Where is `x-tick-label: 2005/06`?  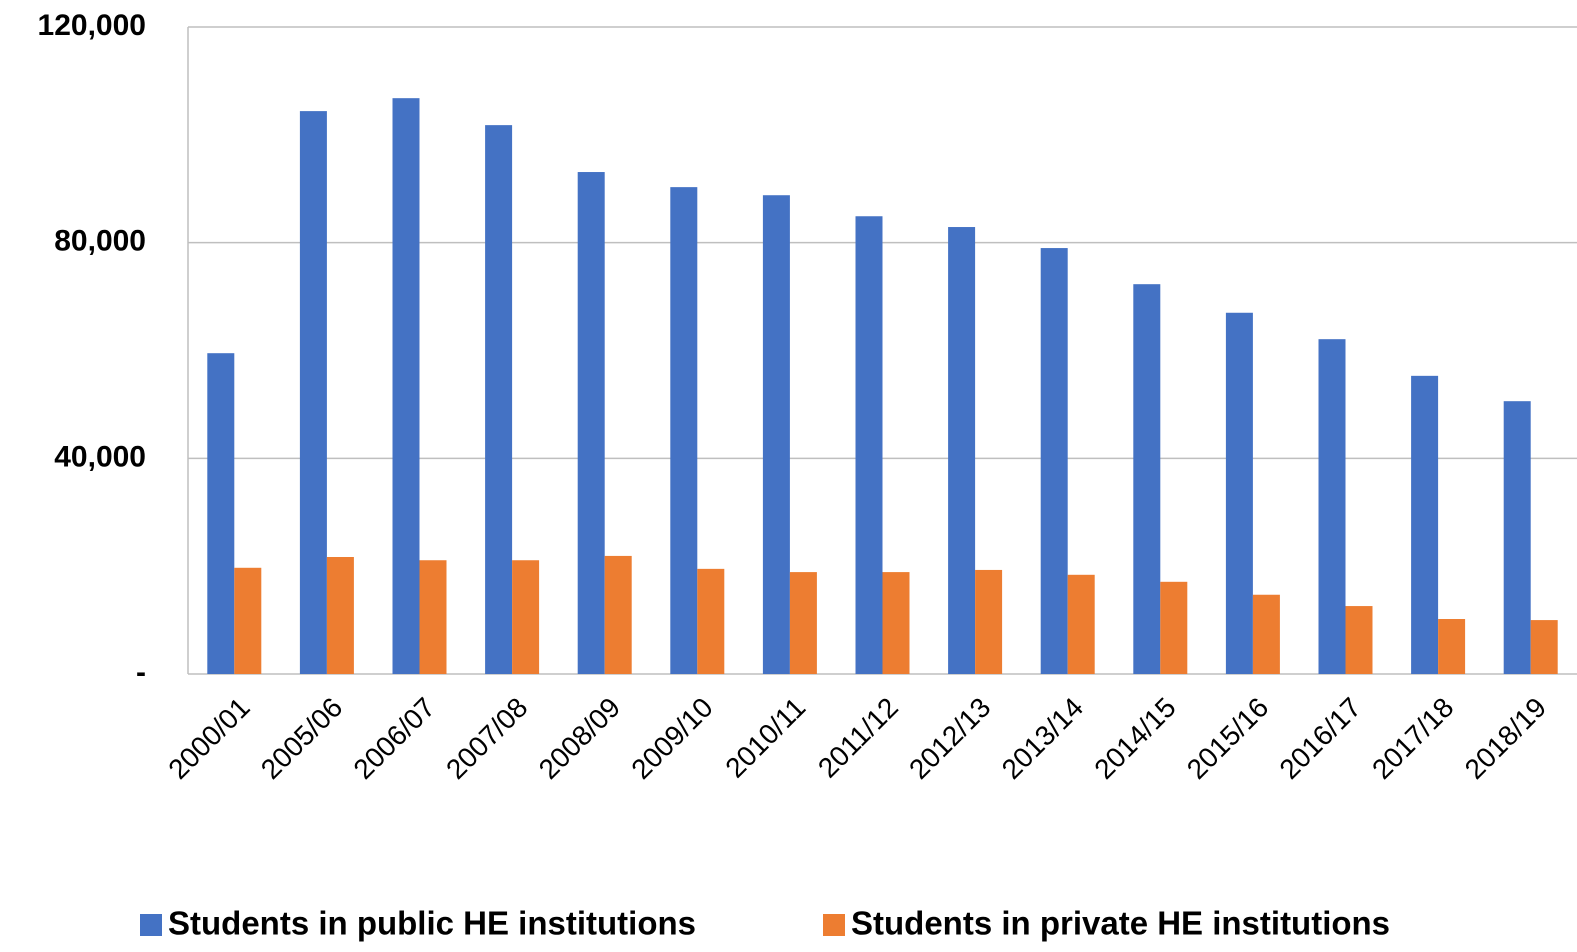 x-tick-label: 2005/06 is located at coordinates (301, 738).